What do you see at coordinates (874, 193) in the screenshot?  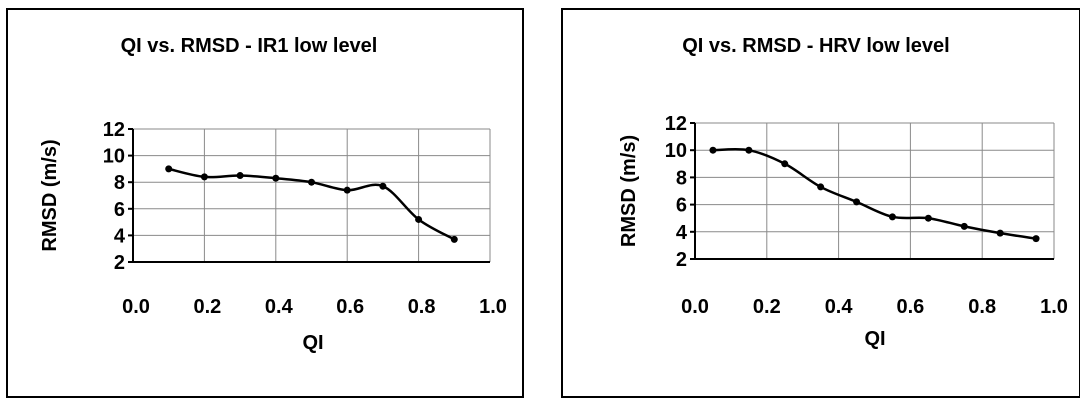 I see `series-line` at bounding box center [874, 193].